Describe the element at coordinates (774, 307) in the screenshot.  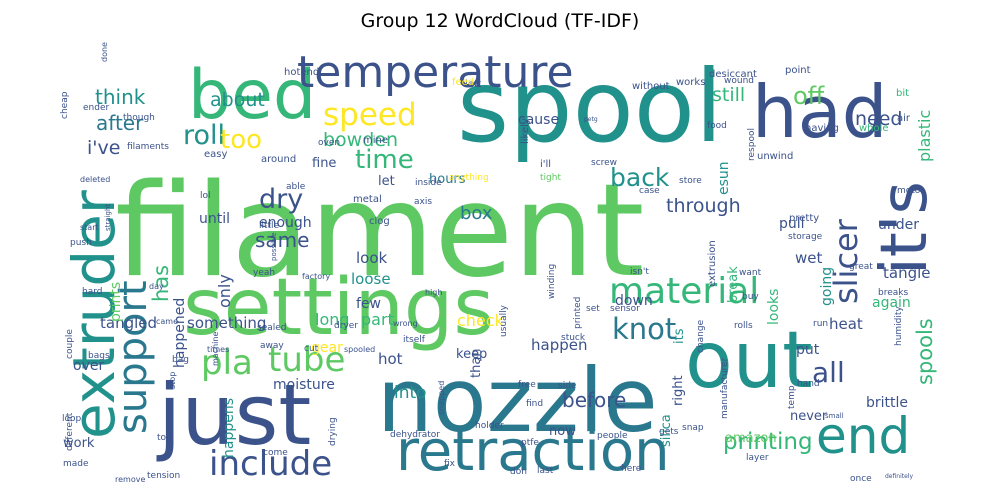
I see `word-55: looks` at that location.